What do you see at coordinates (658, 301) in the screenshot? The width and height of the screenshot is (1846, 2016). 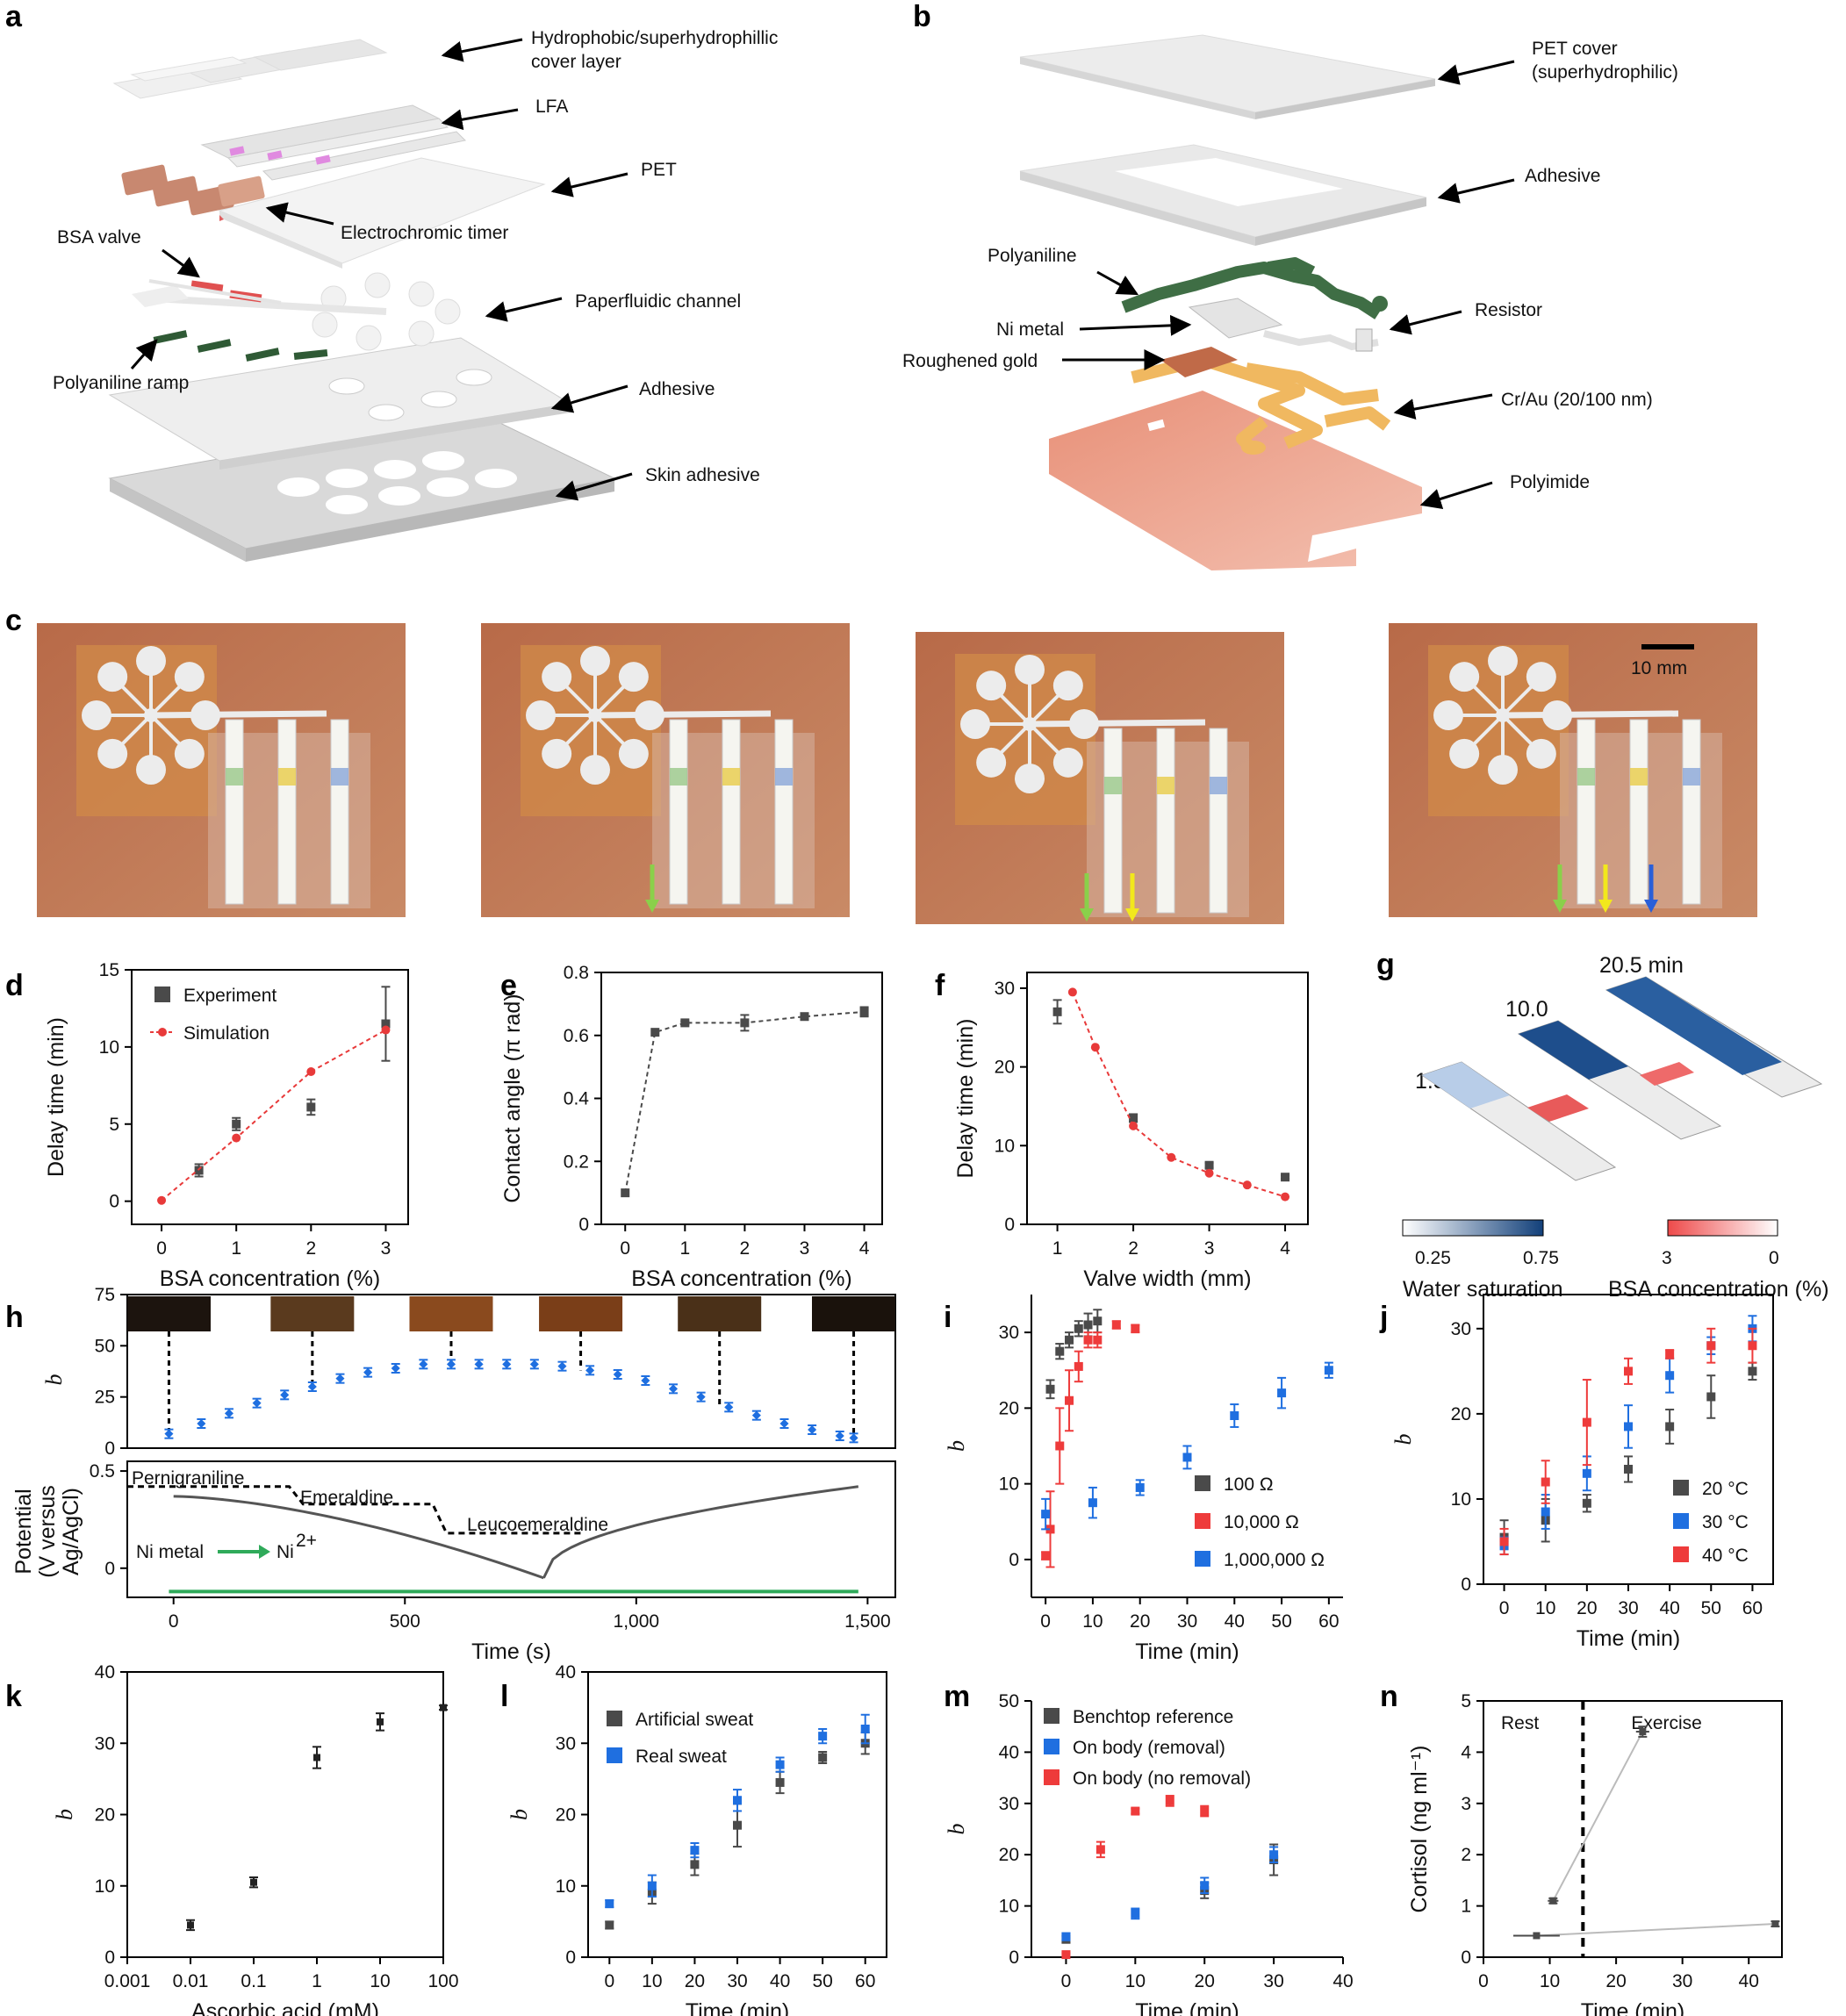 I see `annot-paperfluidic-channel: Paperfluidic channel` at bounding box center [658, 301].